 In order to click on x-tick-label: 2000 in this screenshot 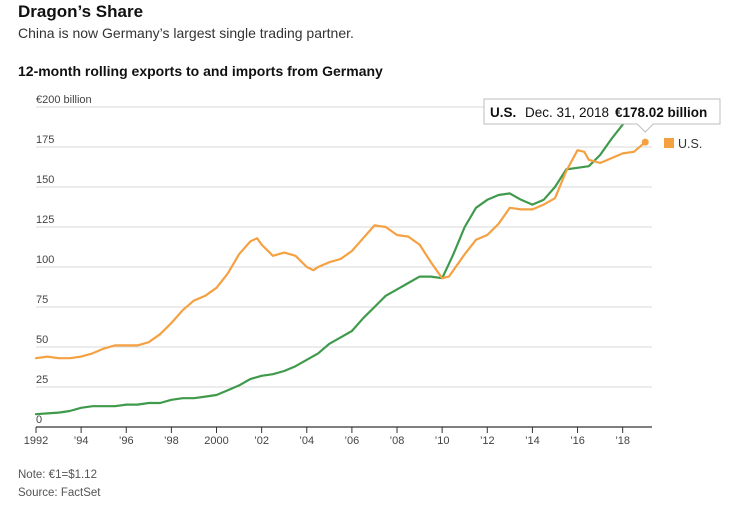, I will do `click(216, 441)`.